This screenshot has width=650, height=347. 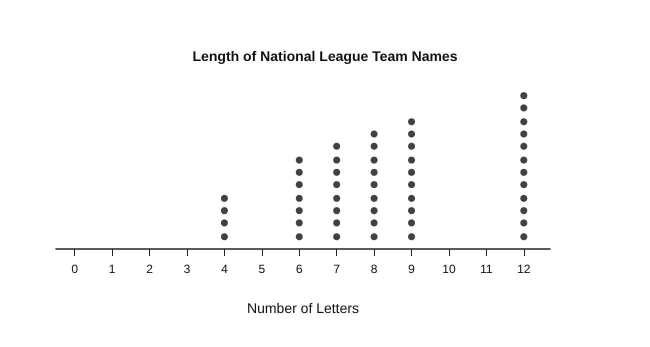 What do you see at coordinates (74, 269) in the screenshot?
I see `x-tick-label: 0` at bounding box center [74, 269].